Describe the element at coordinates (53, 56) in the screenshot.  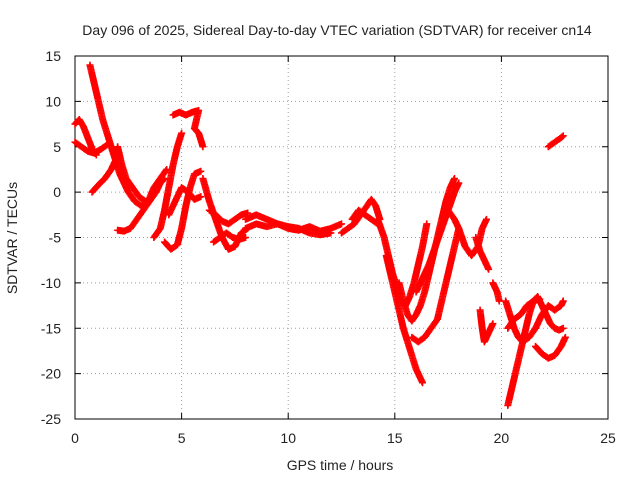
I see `y-tick-label: 15` at that location.